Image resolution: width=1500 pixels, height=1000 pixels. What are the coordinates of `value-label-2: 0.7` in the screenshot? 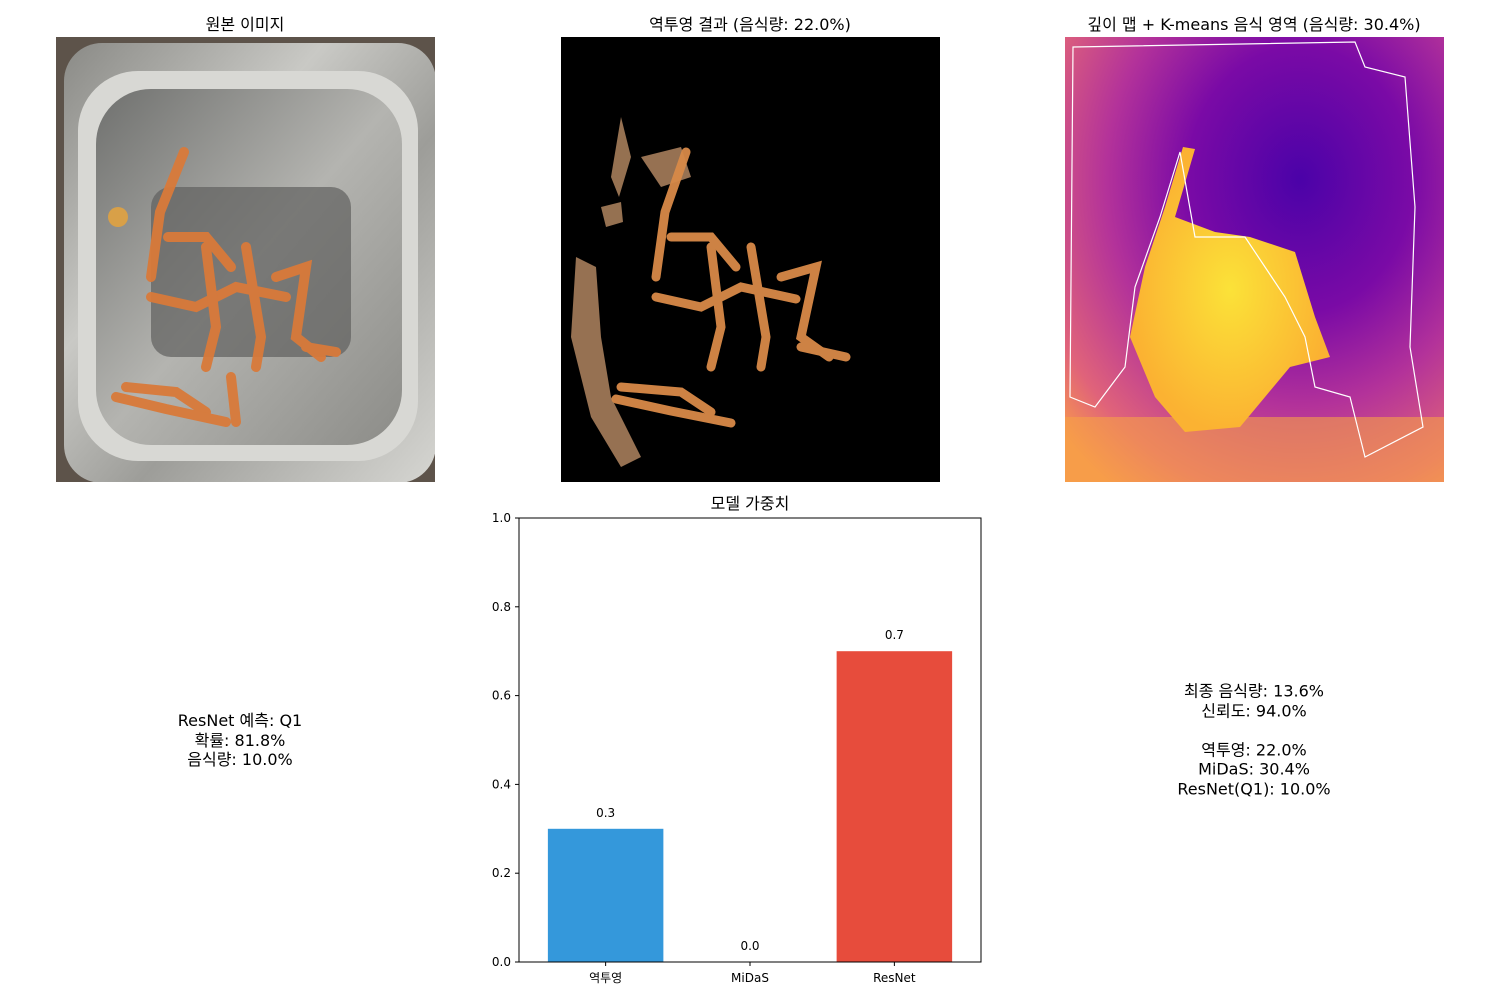 It's located at (894, 635).